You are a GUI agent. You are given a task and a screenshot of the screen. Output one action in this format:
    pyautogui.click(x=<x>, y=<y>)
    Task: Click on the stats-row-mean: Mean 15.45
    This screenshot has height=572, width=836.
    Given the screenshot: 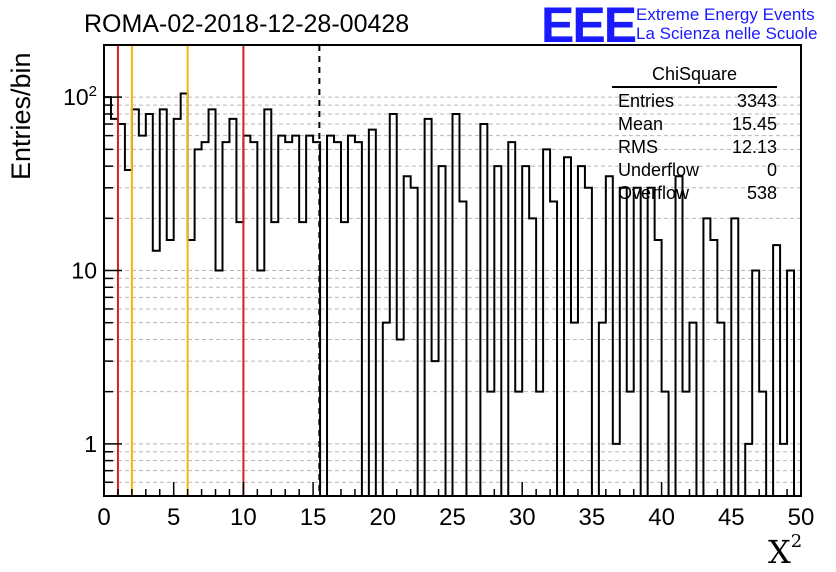 What is the action you would take?
    pyautogui.click(x=694, y=124)
    